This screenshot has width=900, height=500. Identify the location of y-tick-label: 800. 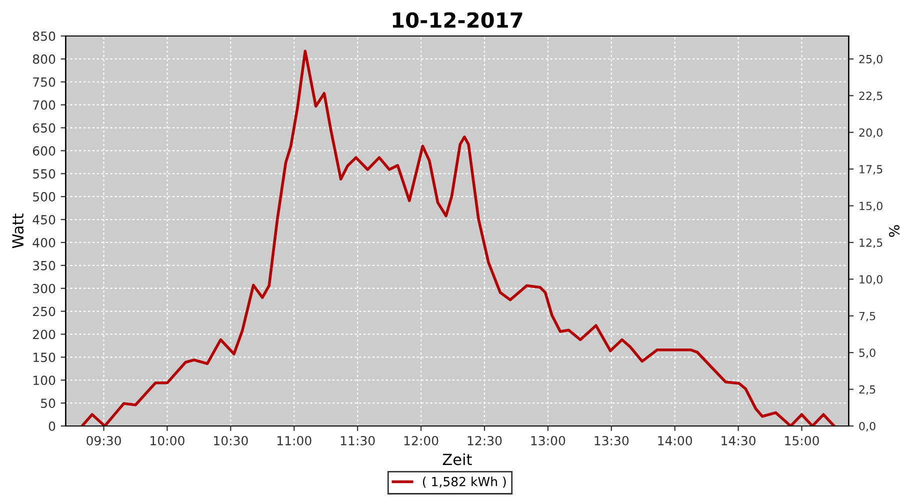
(44, 59).